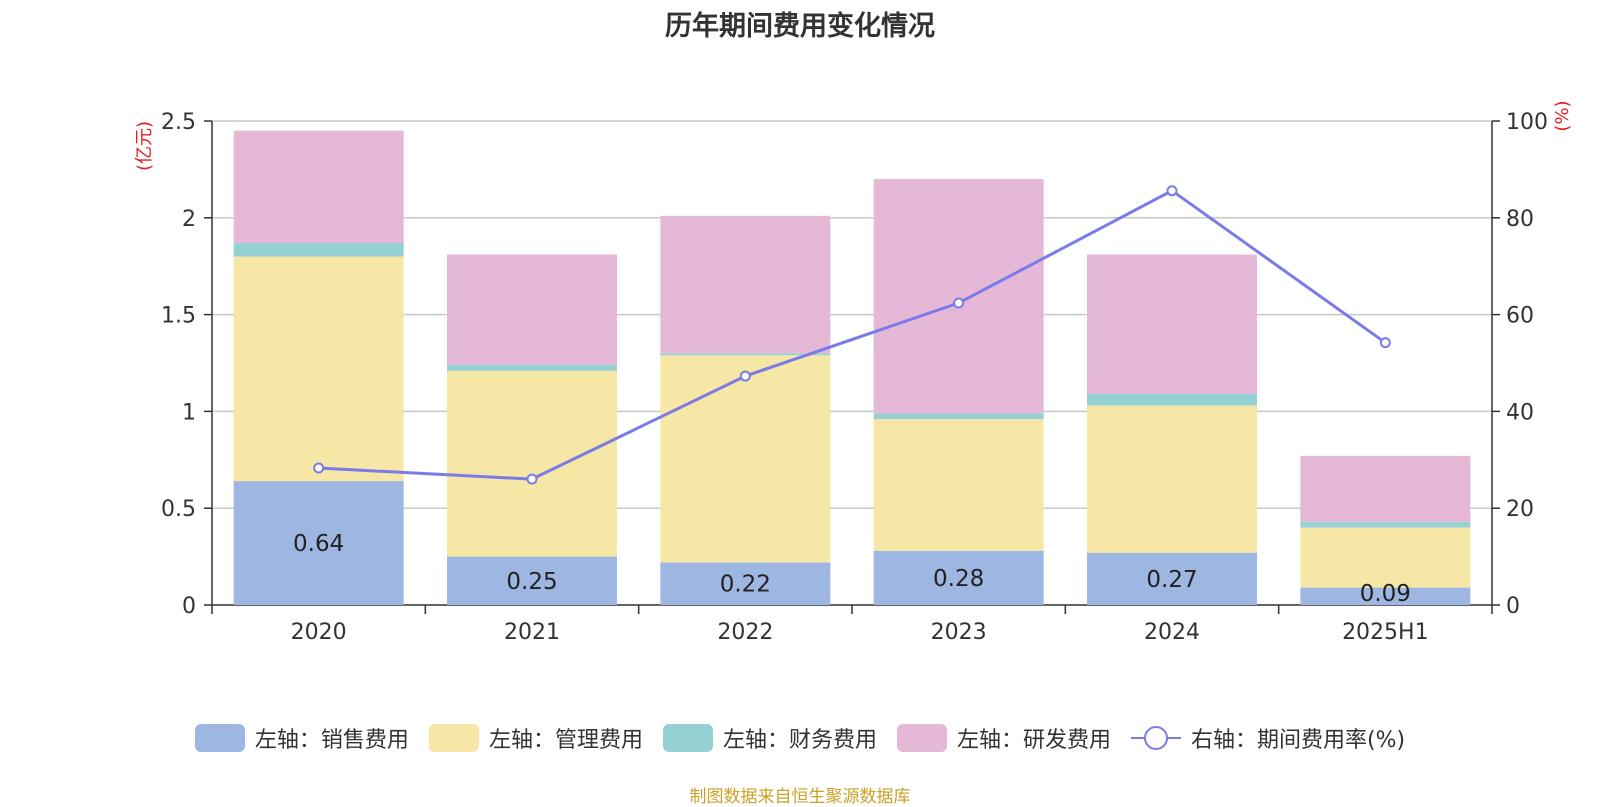 The height and width of the screenshot is (807, 1600). What do you see at coordinates (189, 412) in the screenshot?
I see `left-tick-label: 1` at bounding box center [189, 412].